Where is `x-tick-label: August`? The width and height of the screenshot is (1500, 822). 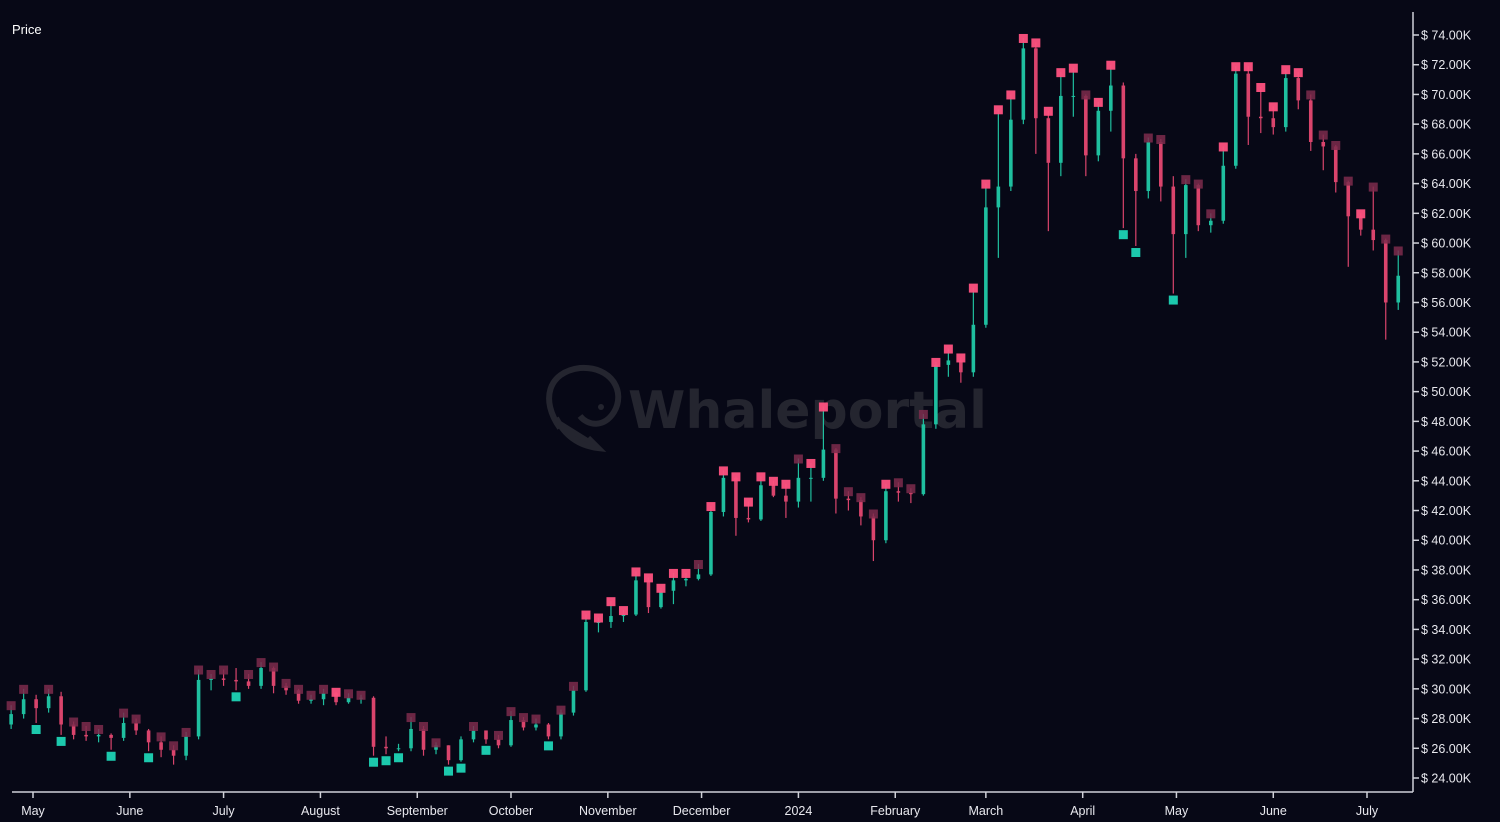 x-tick-label: August is located at coordinates (320, 811).